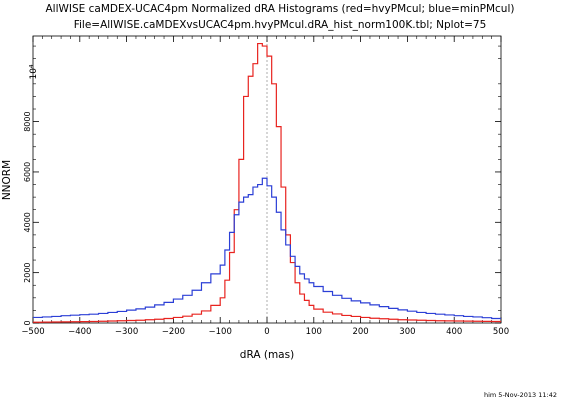 The height and width of the screenshot is (401, 561). Describe the element at coordinates (27, 121) in the screenshot. I see `y-tick-label: 8000` at that location.